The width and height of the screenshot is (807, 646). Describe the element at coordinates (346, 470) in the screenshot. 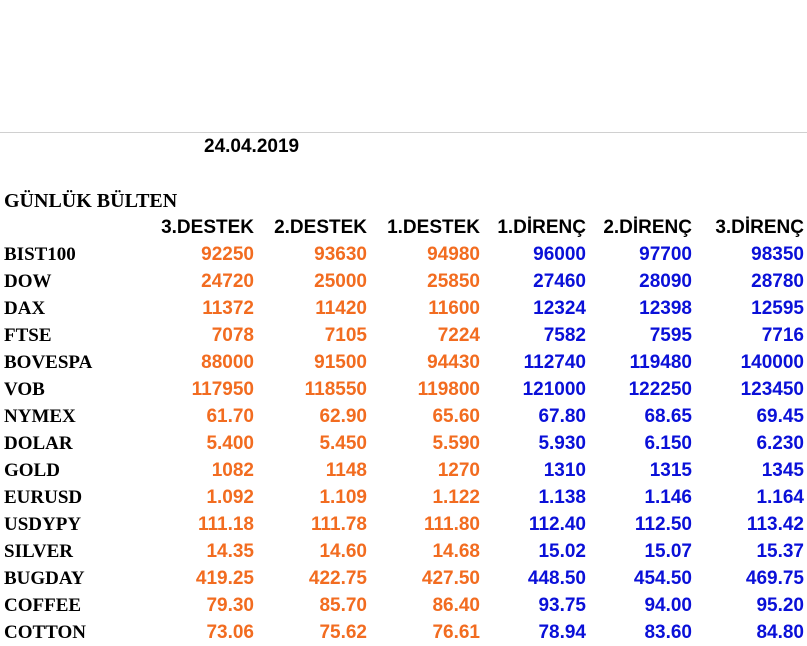

I see `support-value: 1148` at that location.